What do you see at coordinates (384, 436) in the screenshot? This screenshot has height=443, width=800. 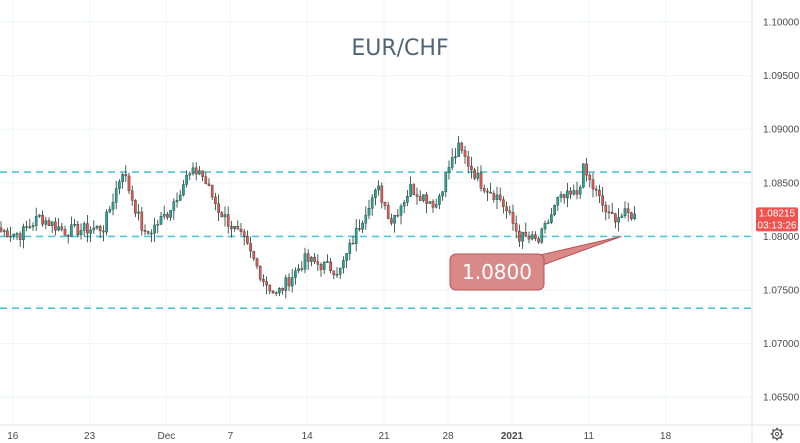 I see `time-tick-label: 21` at bounding box center [384, 436].